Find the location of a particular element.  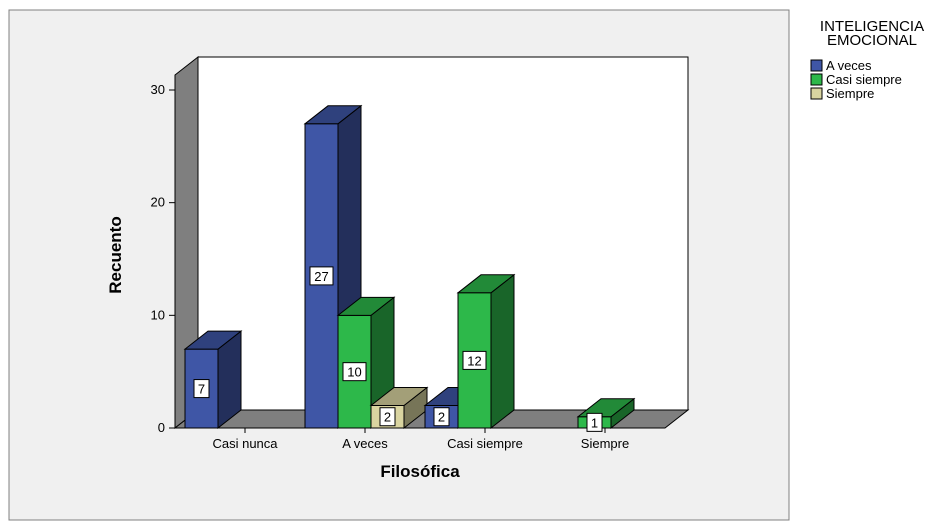

legend-item: A veces is located at coordinates (841, 65).